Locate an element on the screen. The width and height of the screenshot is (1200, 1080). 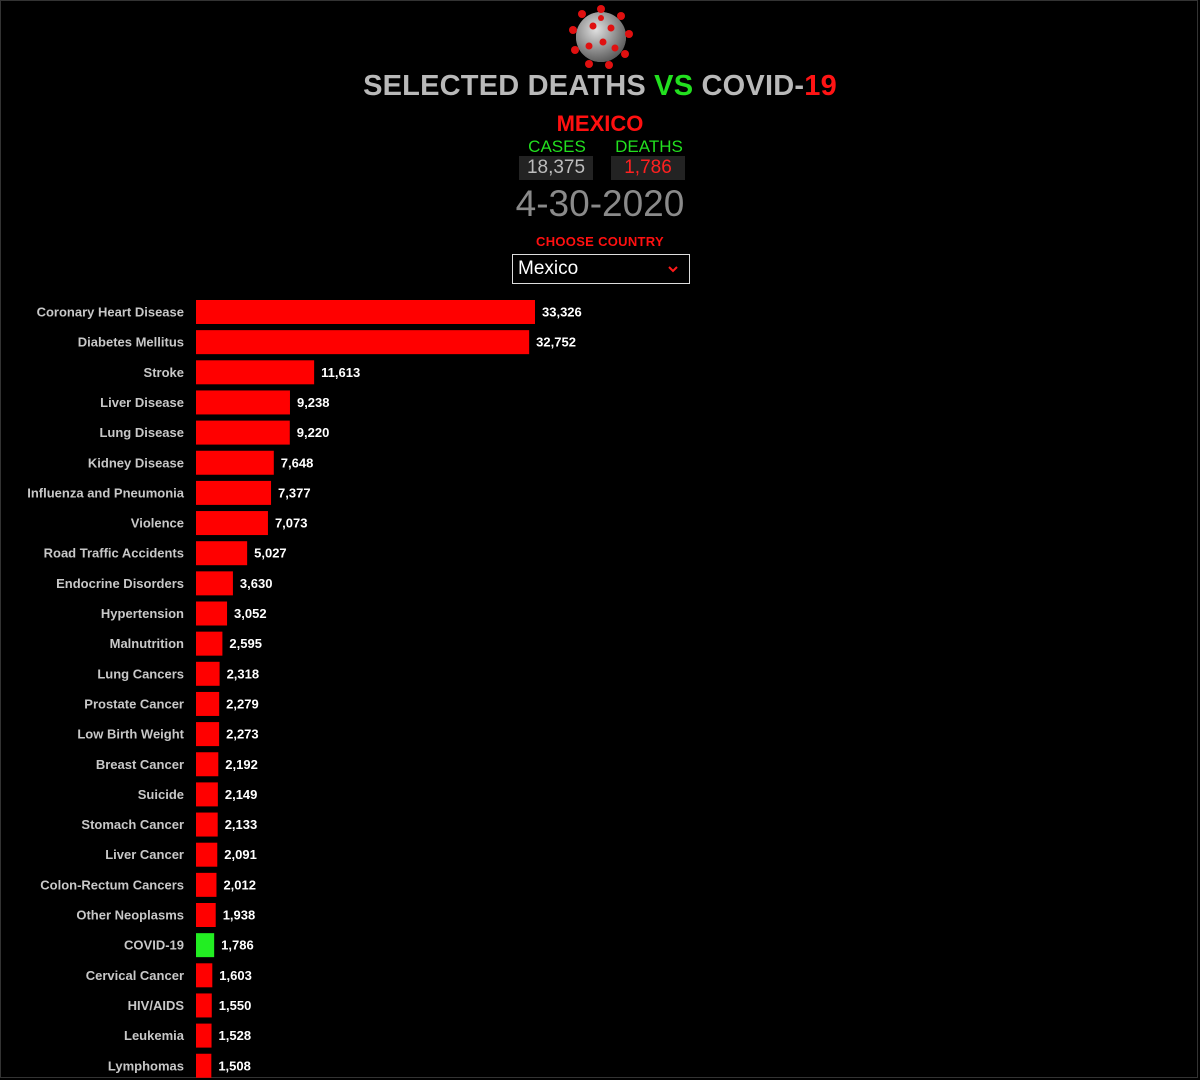
title-part2: COVID- is located at coordinates (749, 86).